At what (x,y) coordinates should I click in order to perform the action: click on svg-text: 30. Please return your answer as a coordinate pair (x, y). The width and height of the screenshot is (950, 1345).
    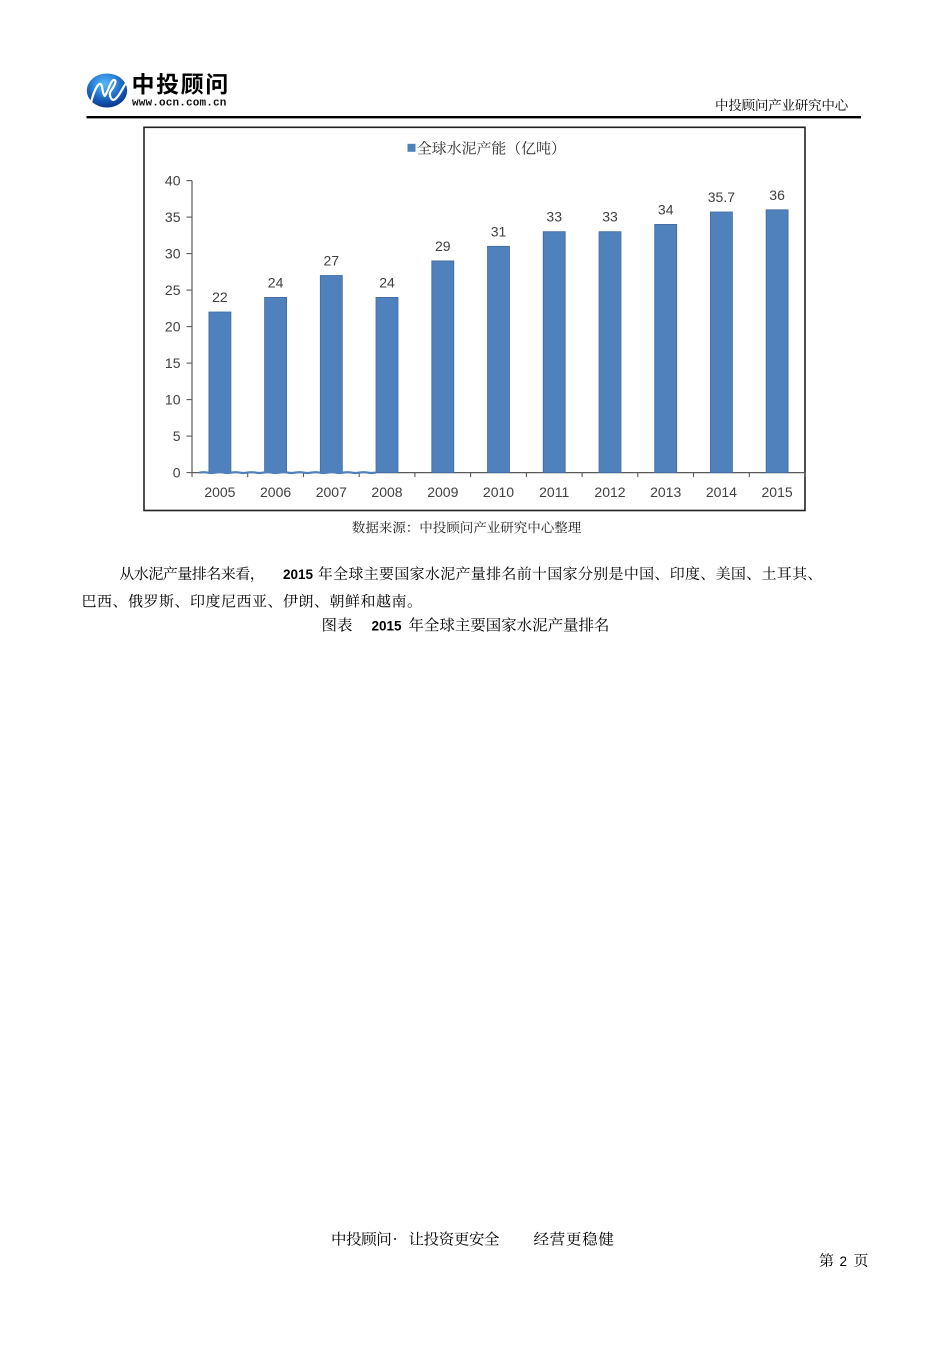
    Looking at the image, I should click on (173, 254).